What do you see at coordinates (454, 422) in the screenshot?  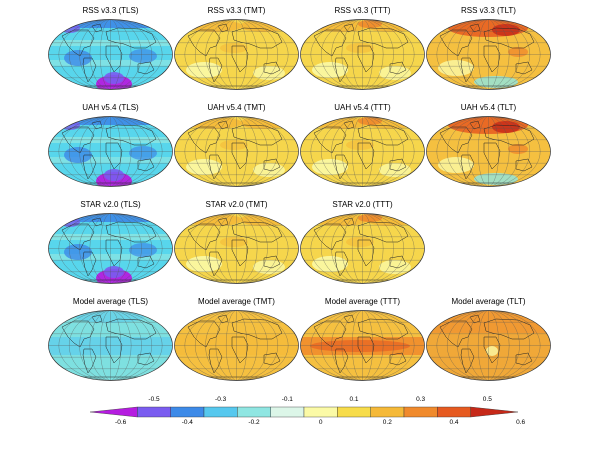 I see `colorbar-tick-label: 0.4` at bounding box center [454, 422].